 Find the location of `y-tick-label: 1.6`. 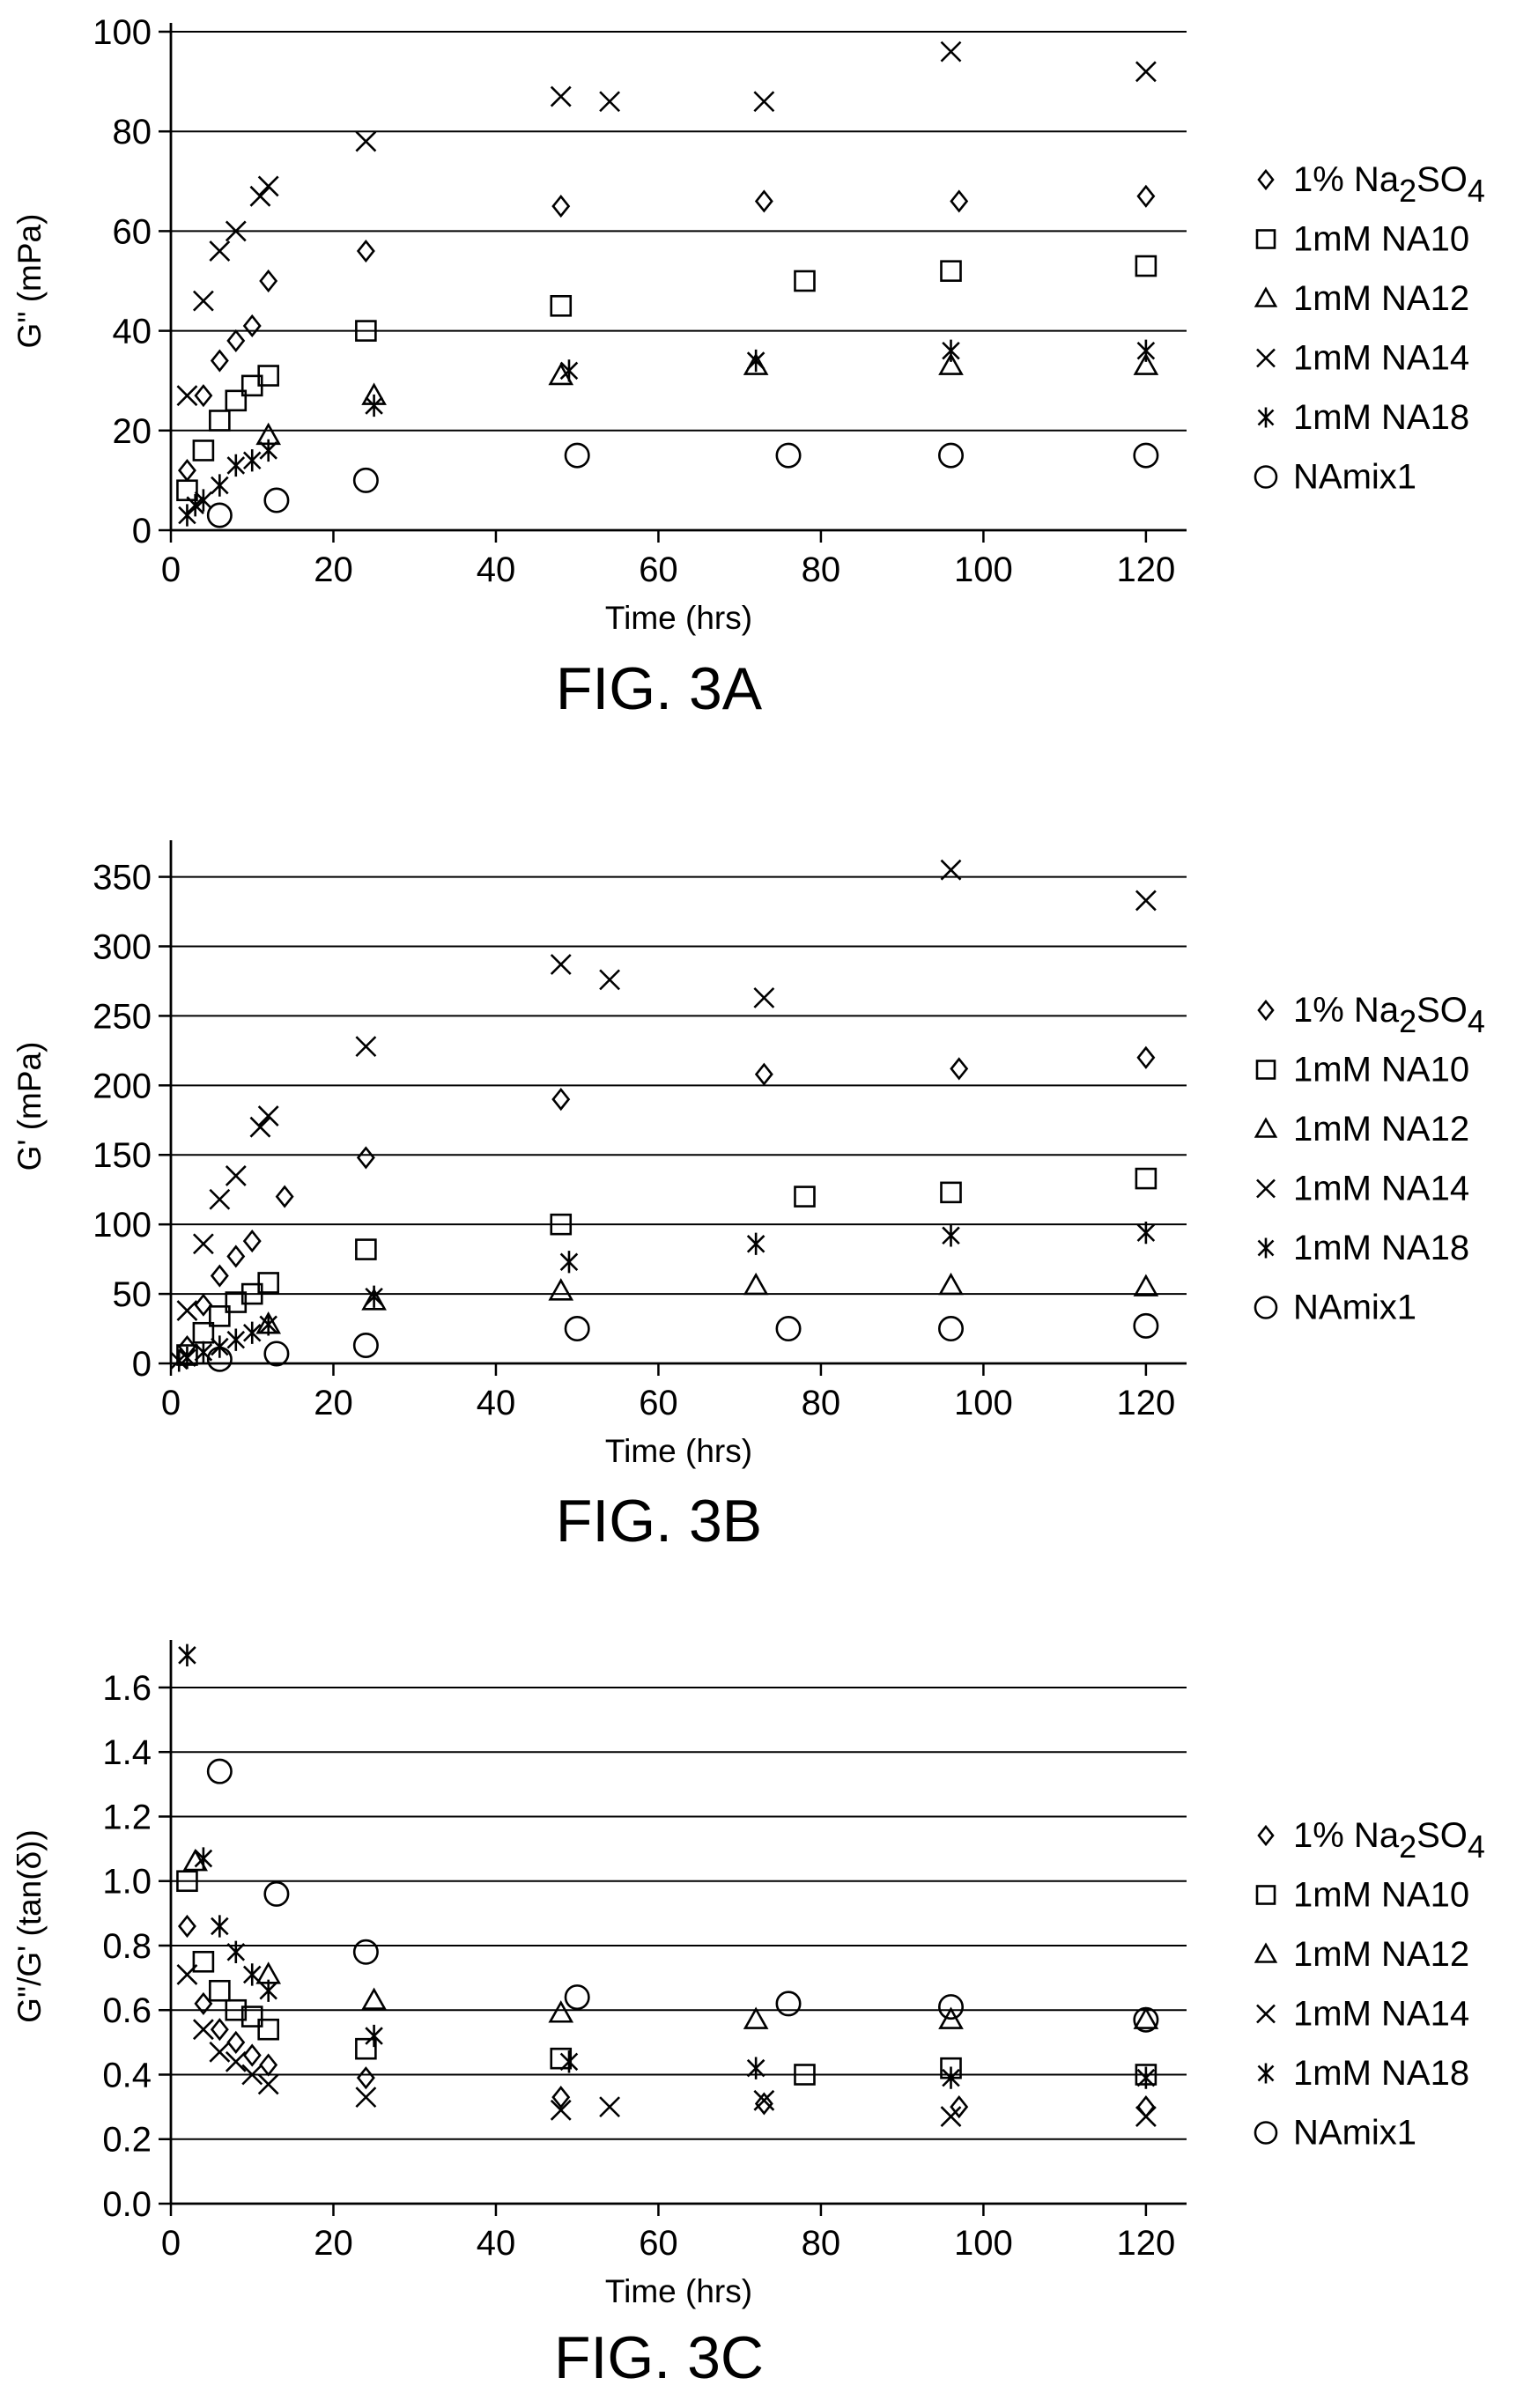

y-tick-label: 1.6 is located at coordinates (127, 1688).